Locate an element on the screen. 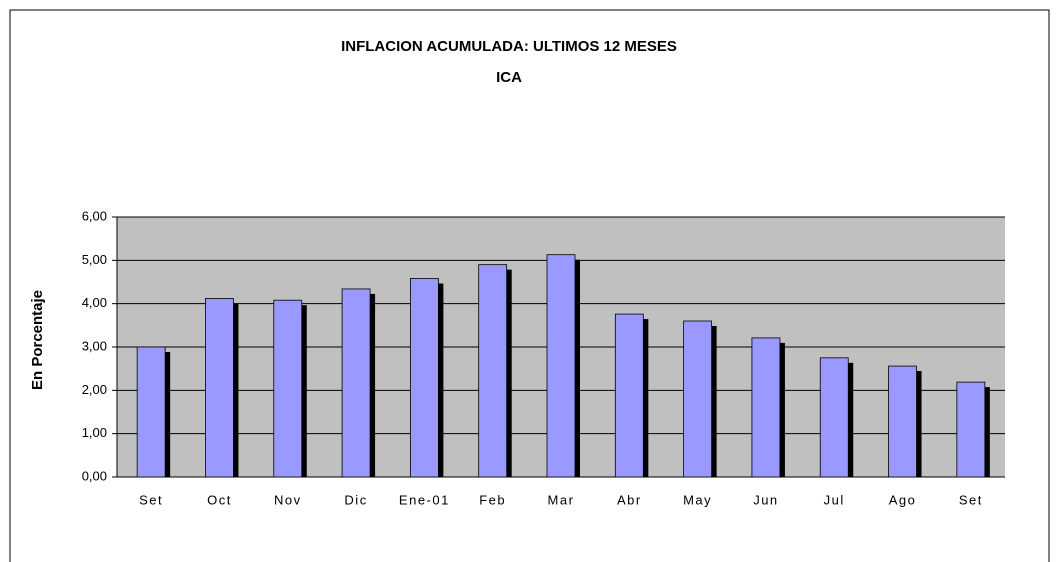  y-tick-label: 0,00 is located at coordinates (94, 475).